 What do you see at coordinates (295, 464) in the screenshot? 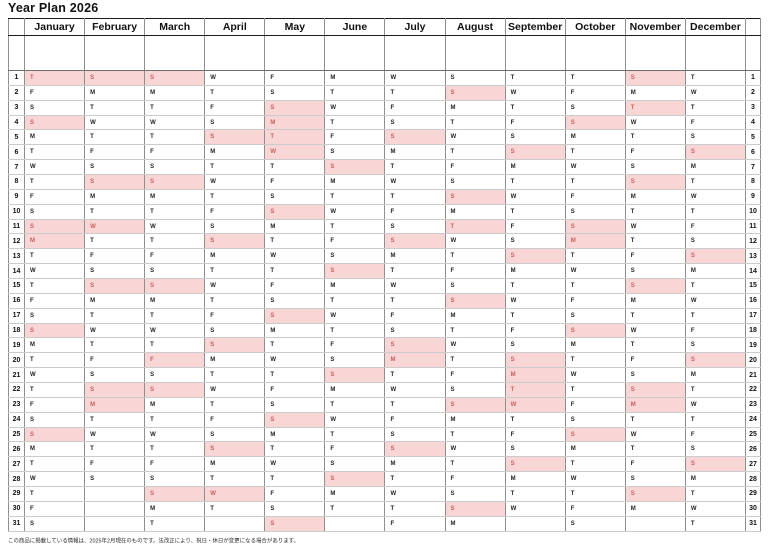
I see `day-cell-may-27: W` at bounding box center [295, 464].